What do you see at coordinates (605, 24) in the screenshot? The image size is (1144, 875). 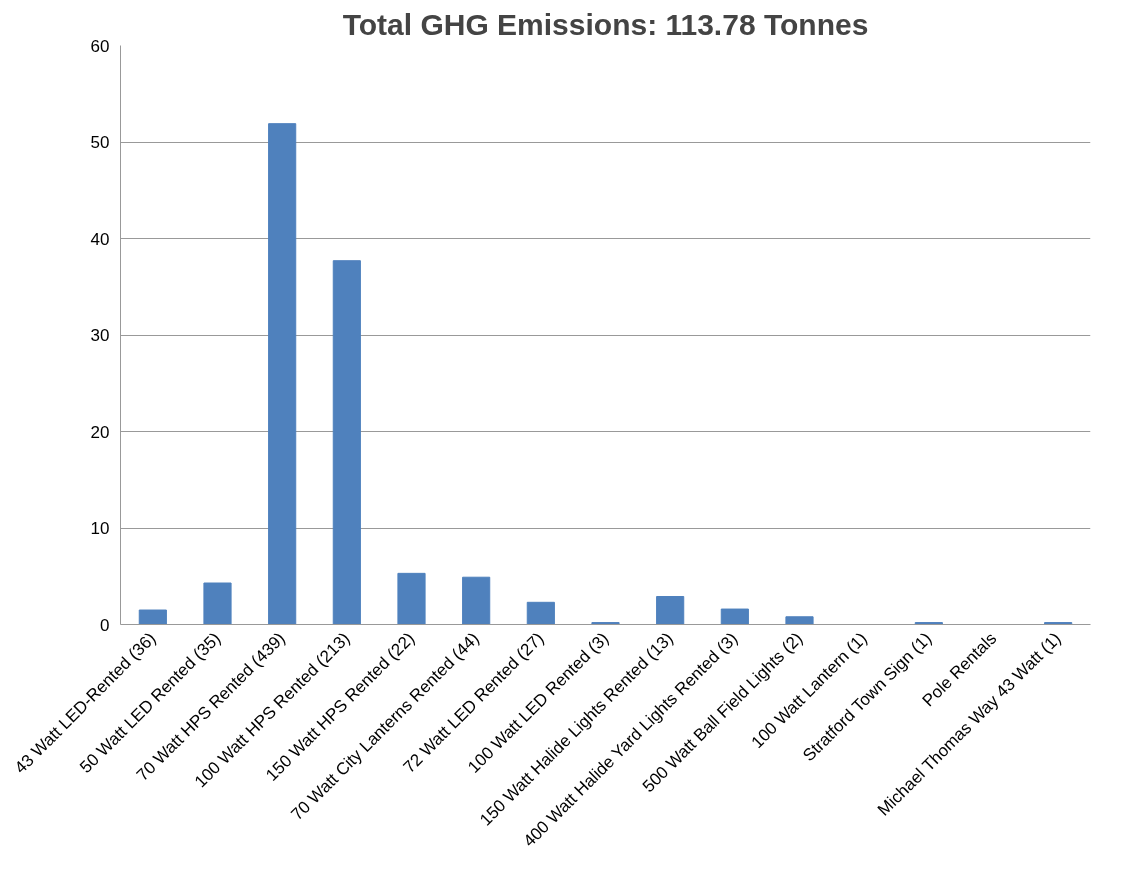 I see `chart-title: Total GHG Emissions: 113.78 Tonnes` at bounding box center [605, 24].